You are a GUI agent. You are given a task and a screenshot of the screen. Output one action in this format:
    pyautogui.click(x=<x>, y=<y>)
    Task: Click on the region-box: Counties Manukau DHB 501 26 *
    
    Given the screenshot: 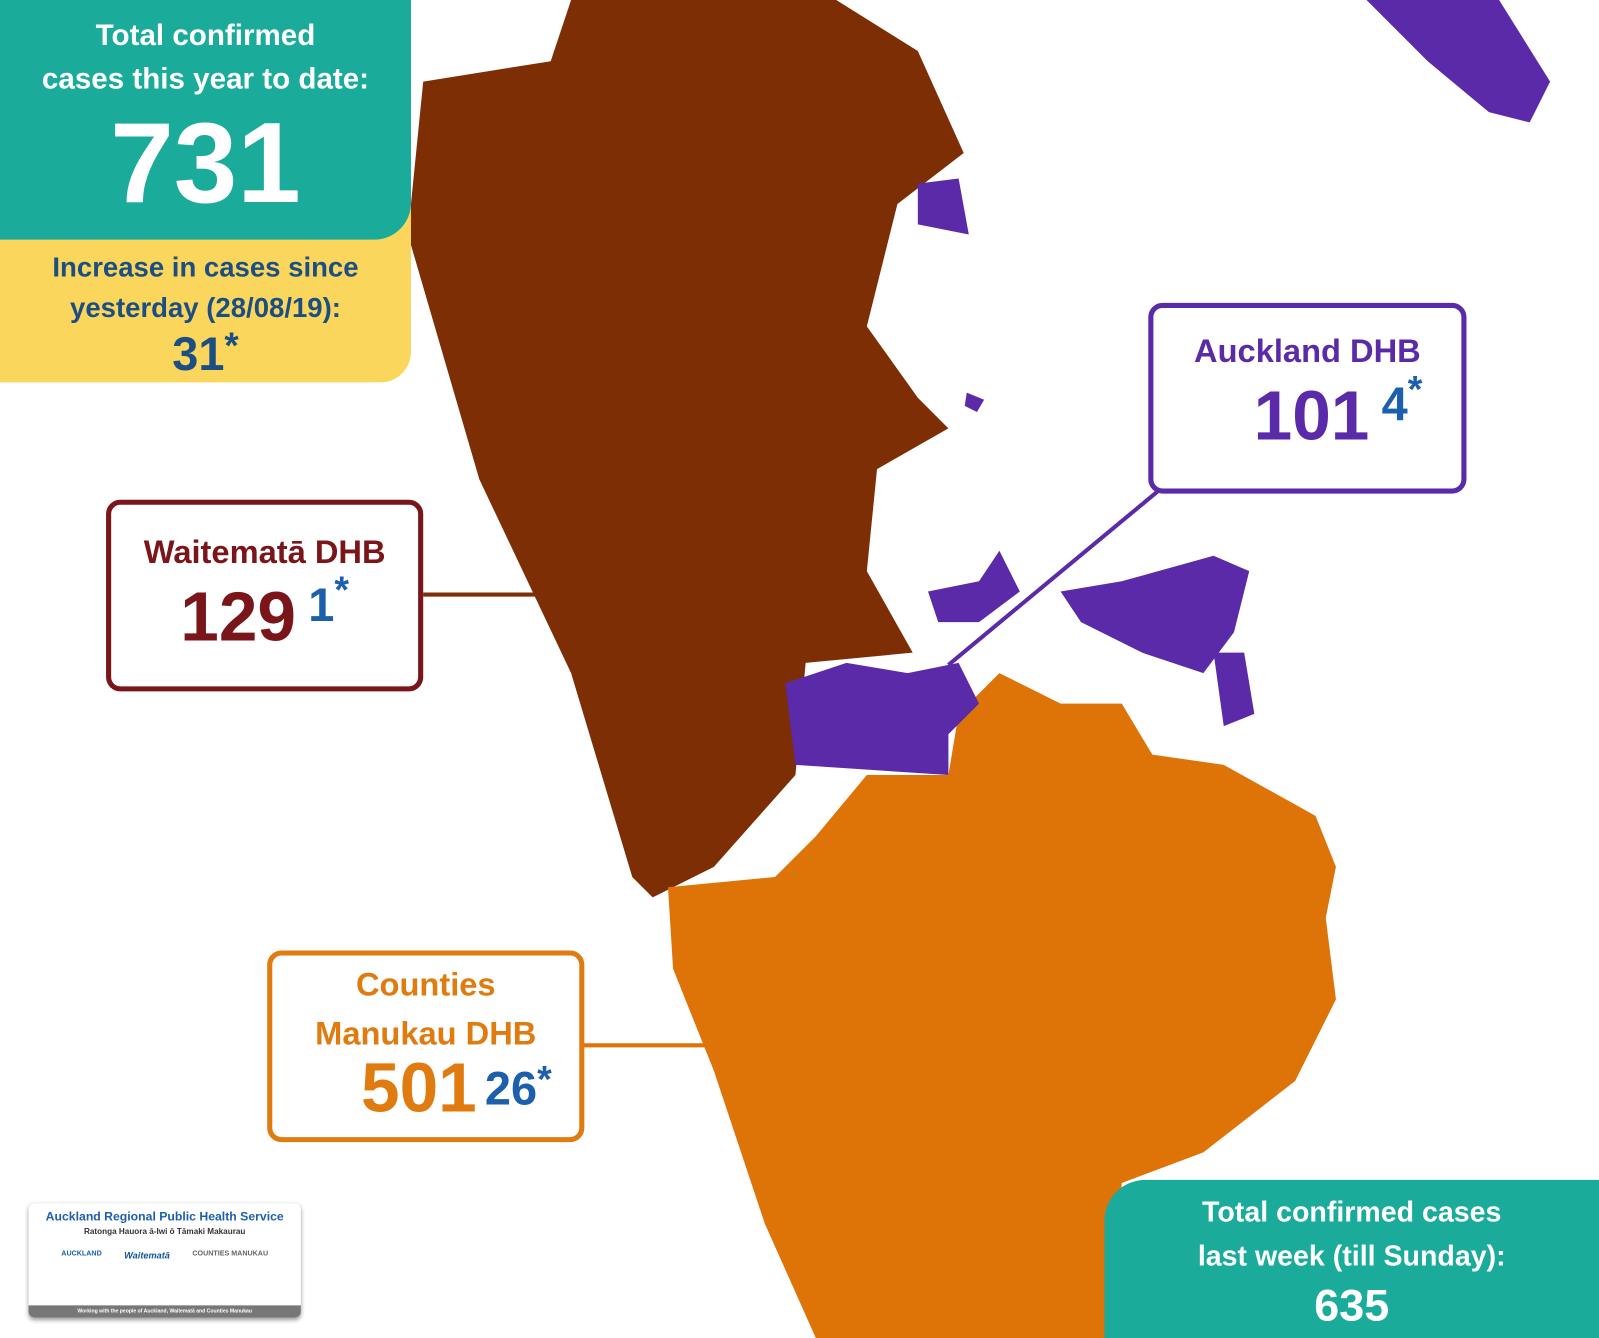 What is the action you would take?
    pyautogui.click(x=426, y=1046)
    